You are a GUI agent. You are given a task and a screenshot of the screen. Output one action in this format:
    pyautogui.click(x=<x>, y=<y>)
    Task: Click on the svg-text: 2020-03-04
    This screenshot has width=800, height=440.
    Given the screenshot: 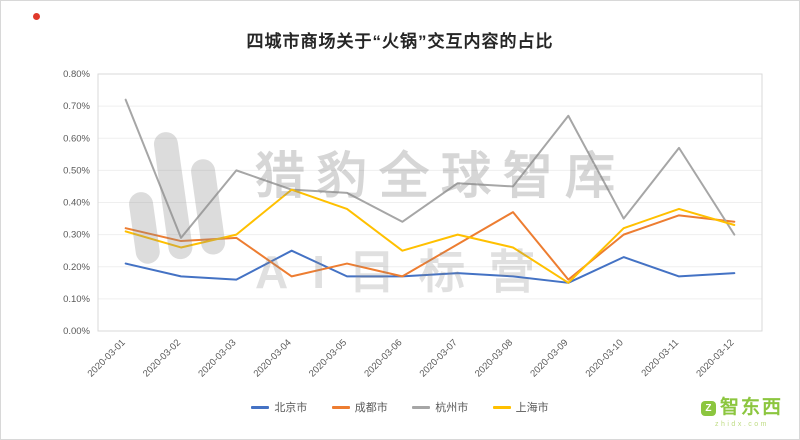 What is the action you would take?
    pyautogui.click(x=273, y=358)
    